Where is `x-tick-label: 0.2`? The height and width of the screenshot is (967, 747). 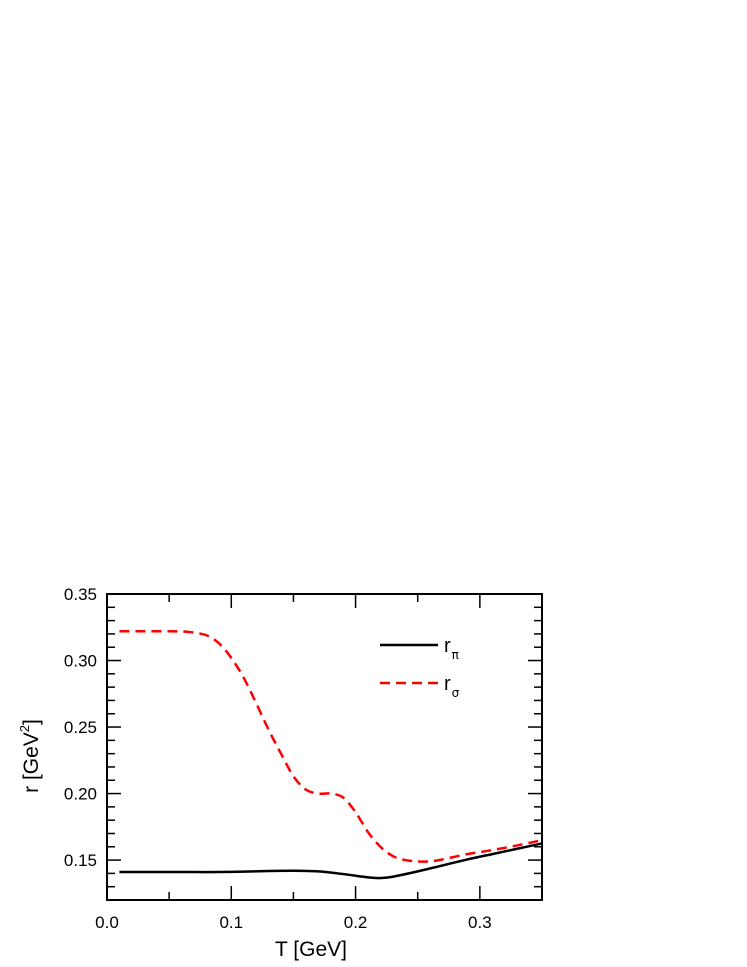
x-tick-label: 0.2 is located at coordinates (356, 922).